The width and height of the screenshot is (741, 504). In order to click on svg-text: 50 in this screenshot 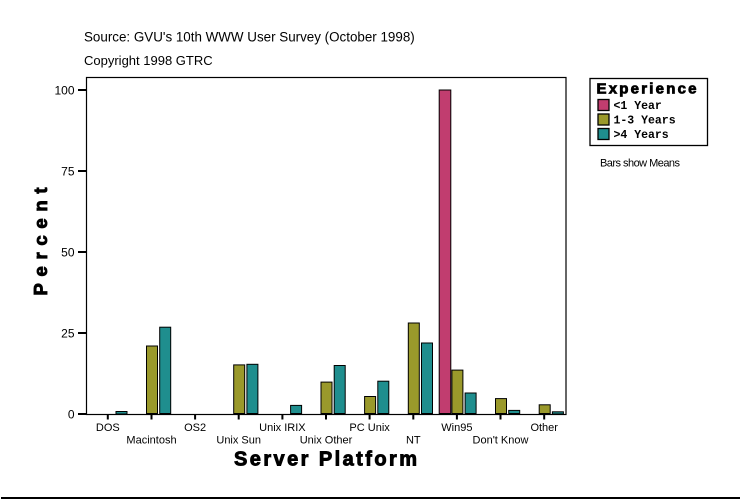, I will do `click(68, 253)`.